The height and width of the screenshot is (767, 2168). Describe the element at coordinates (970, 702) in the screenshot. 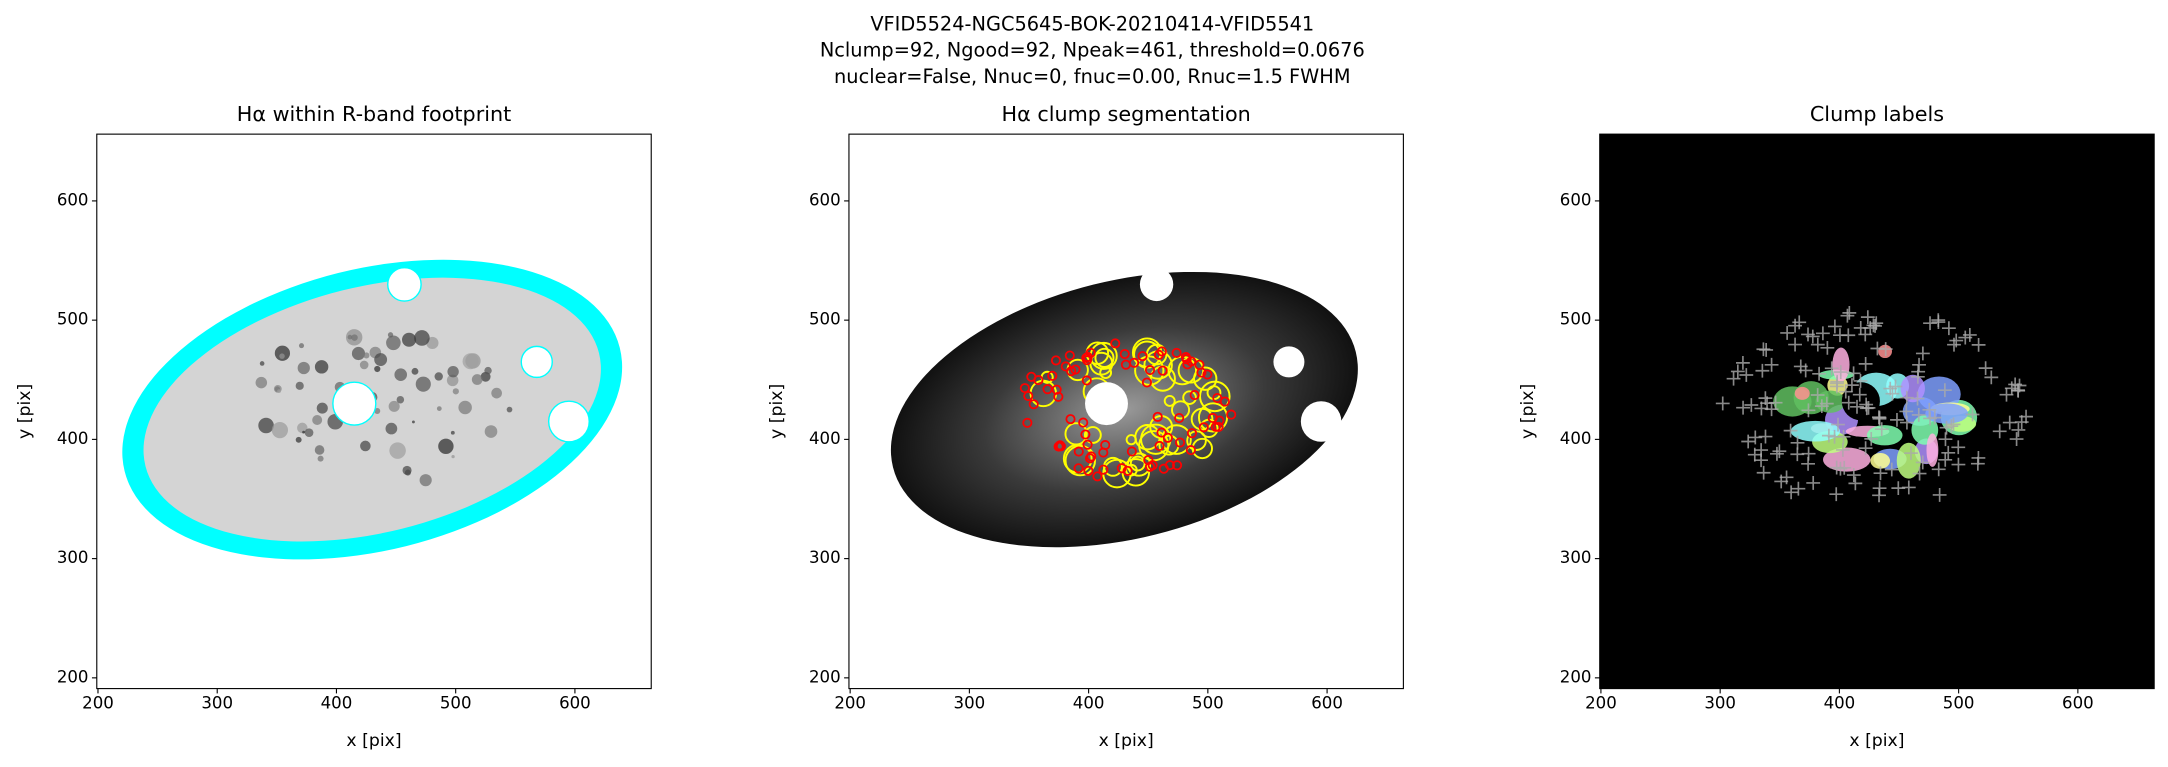

I see `x-tick-label: 300` at that location.